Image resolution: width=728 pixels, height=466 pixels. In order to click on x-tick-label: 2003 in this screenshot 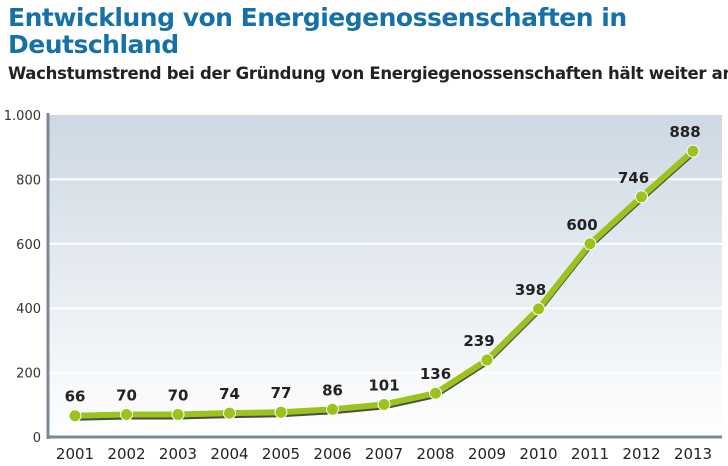, I will do `click(178, 454)`.